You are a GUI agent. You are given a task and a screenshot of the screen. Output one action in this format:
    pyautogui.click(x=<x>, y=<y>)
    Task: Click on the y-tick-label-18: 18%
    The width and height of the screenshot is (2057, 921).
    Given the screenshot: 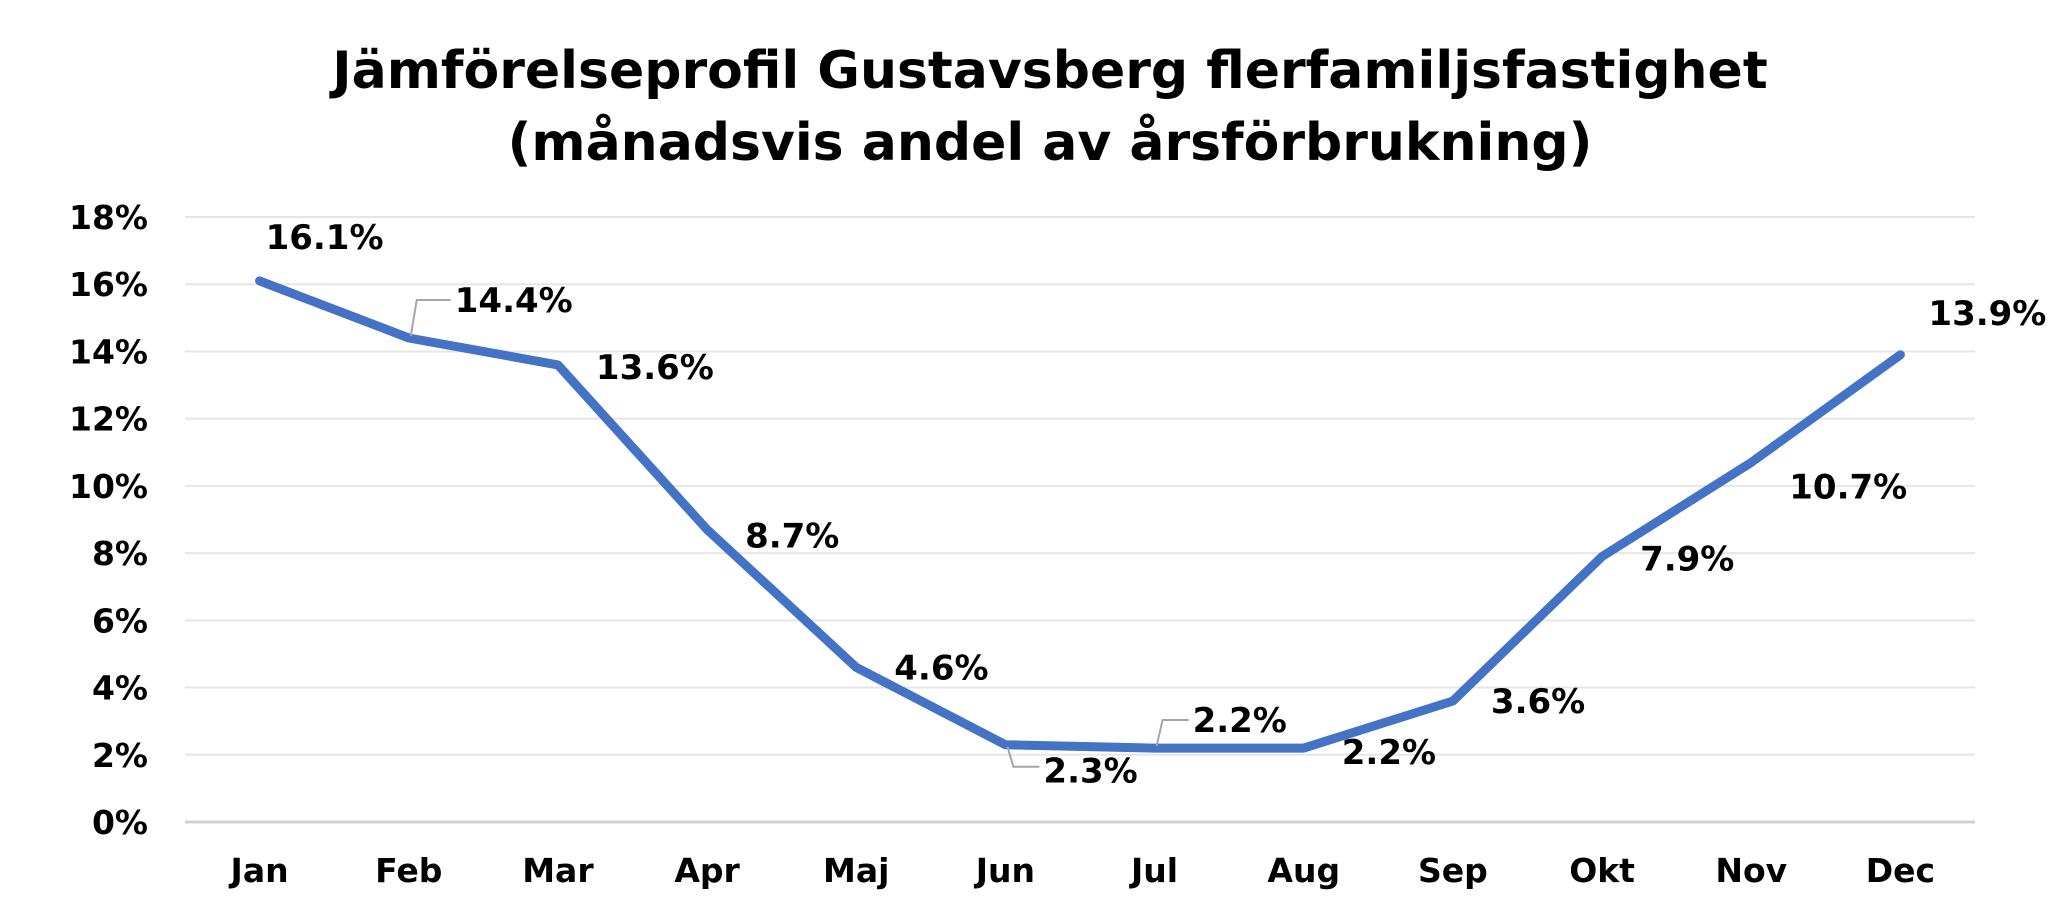 What is the action you would take?
    pyautogui.click(x=108, y=217)
    